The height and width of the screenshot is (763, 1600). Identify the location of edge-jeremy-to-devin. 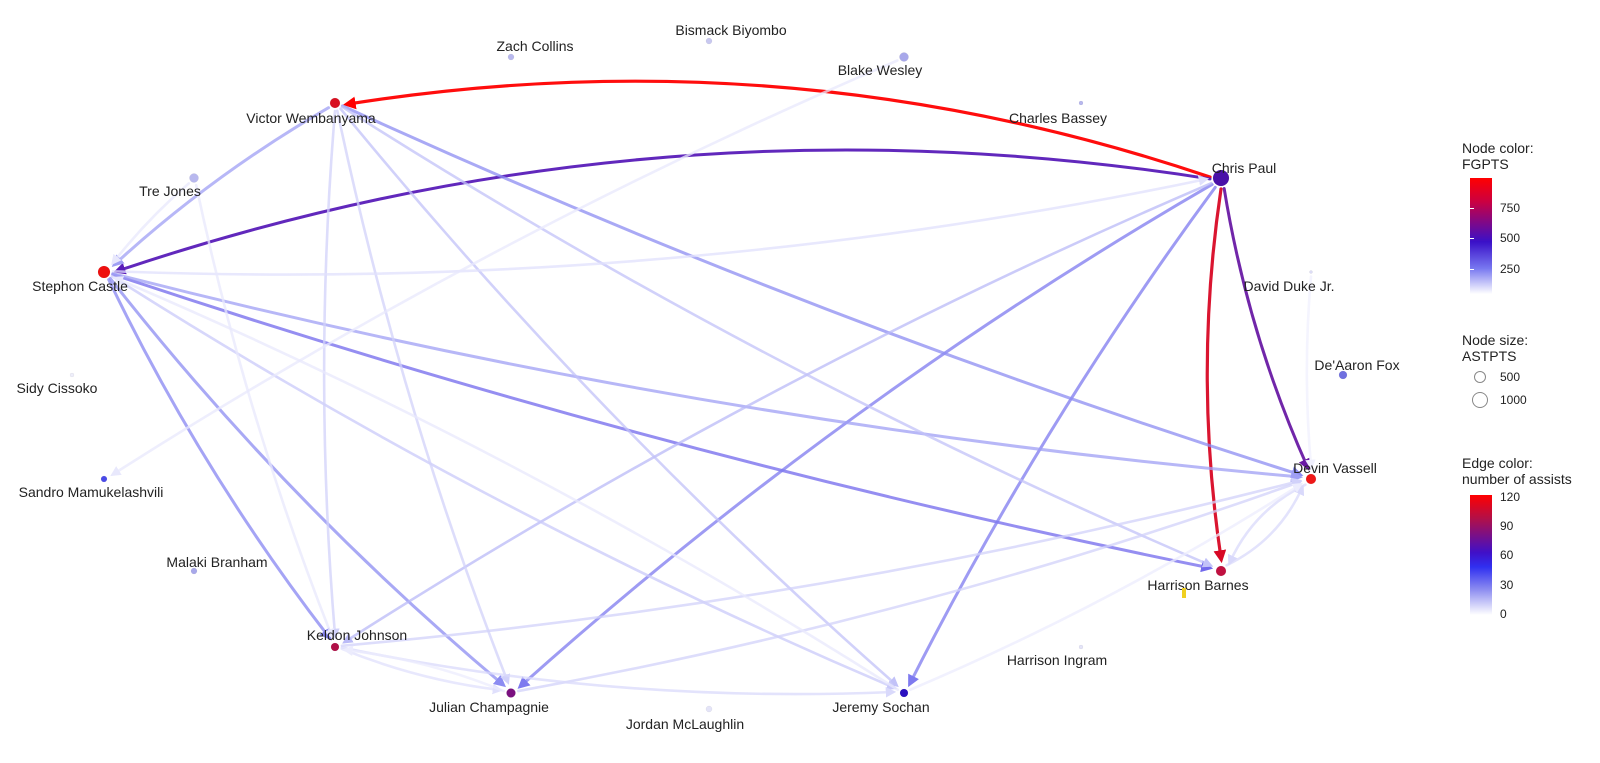
(1105, 587).